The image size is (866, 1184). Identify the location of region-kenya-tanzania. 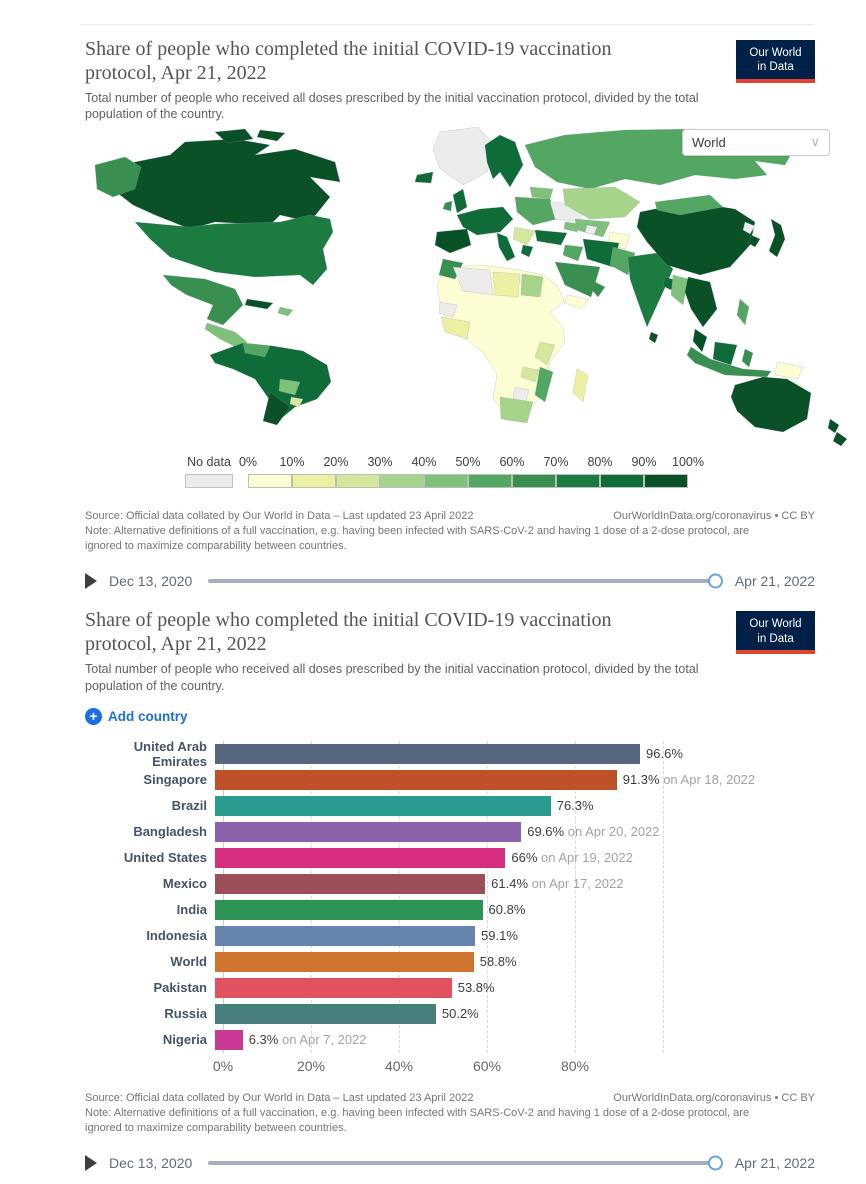
(545, 353).